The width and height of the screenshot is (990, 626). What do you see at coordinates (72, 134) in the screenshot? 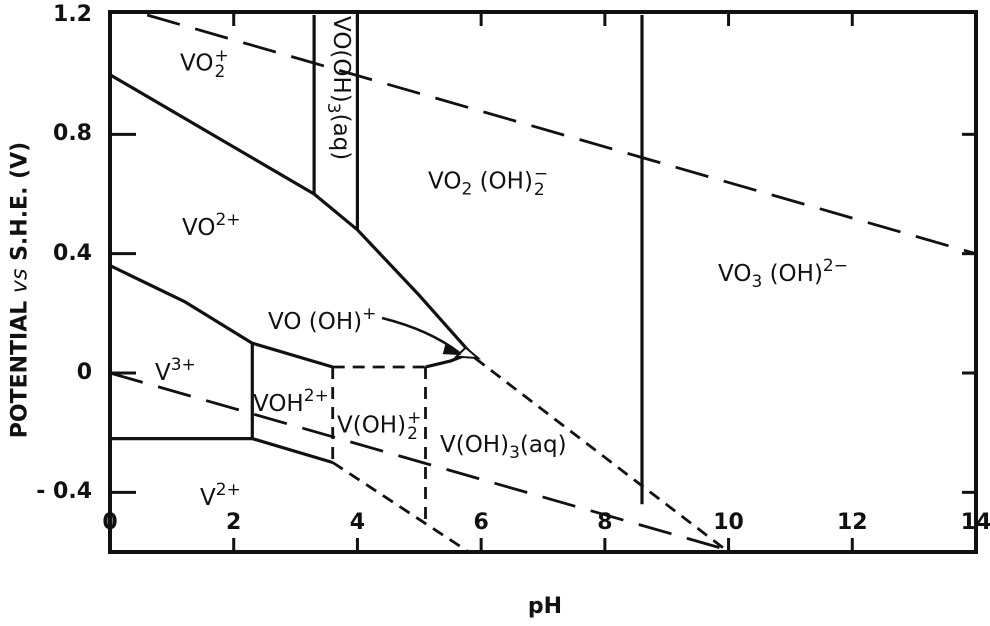
I see `y-tick-label: 0.8` at bounding box center [72, 134].